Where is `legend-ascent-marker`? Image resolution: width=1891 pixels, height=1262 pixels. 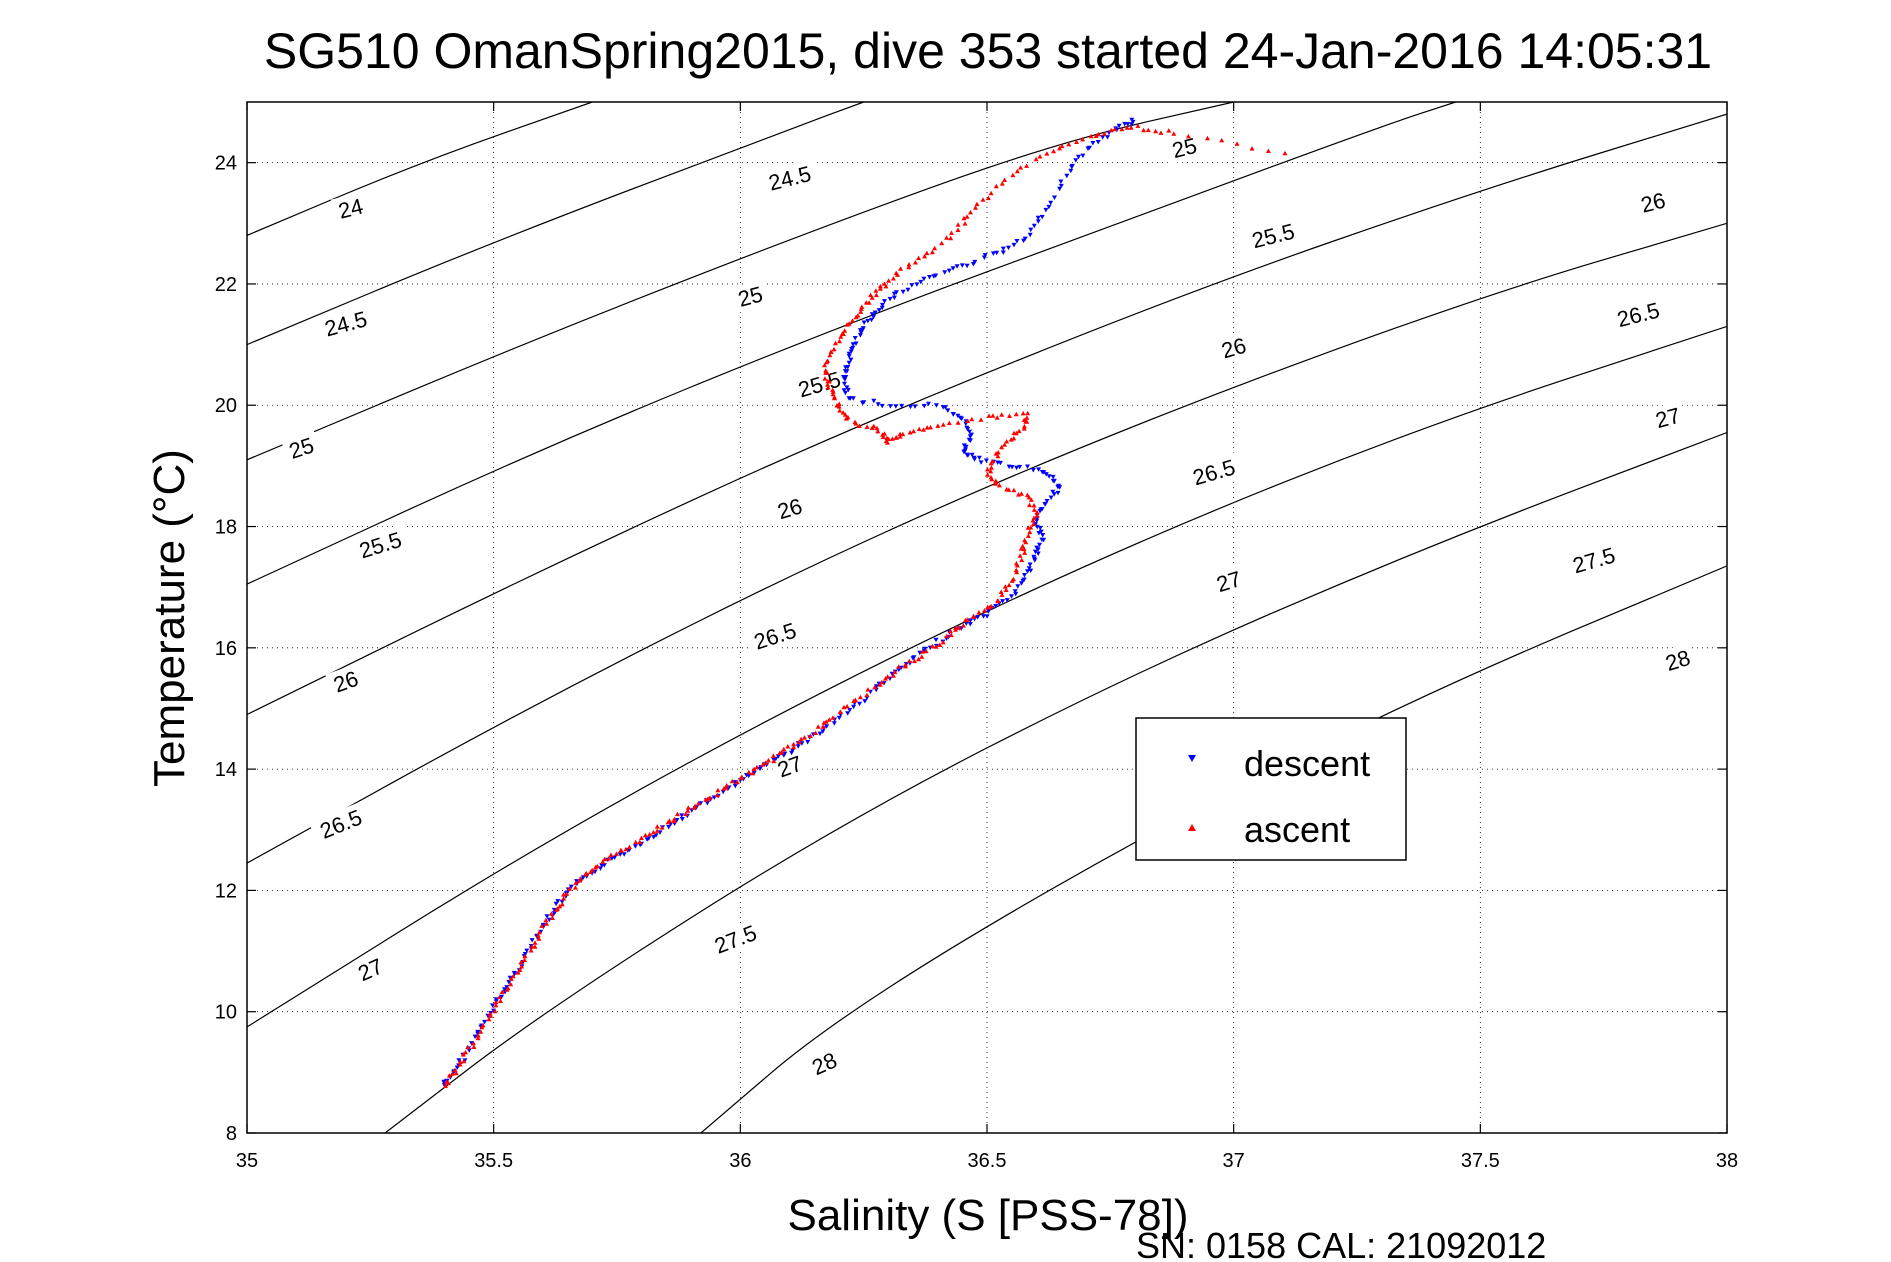
legend-ascent-marker is located at coordinates (1192, 827).